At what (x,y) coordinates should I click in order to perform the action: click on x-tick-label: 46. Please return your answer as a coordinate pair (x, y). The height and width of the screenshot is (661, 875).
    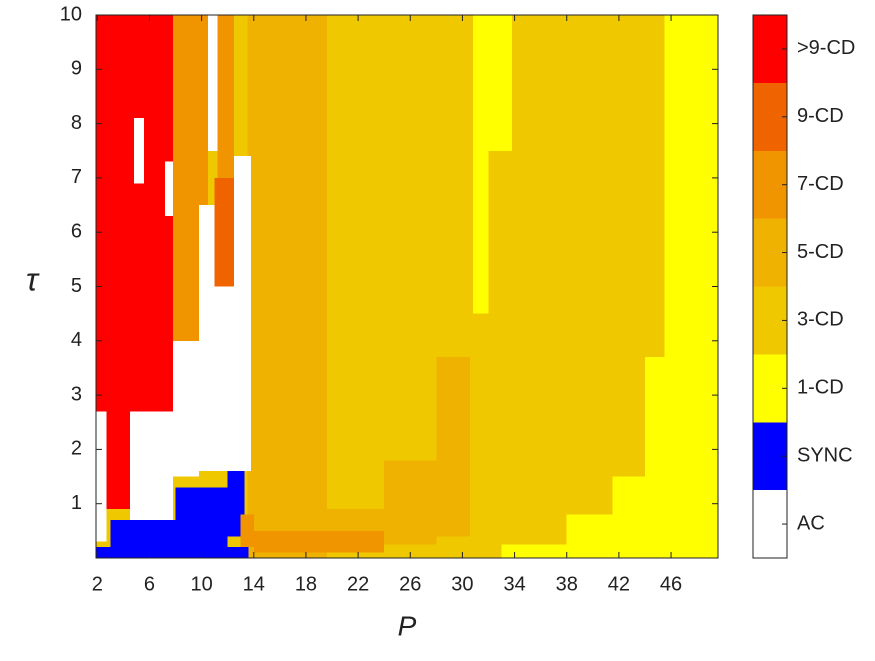
    Looking at the image, I should click on (671, 584).